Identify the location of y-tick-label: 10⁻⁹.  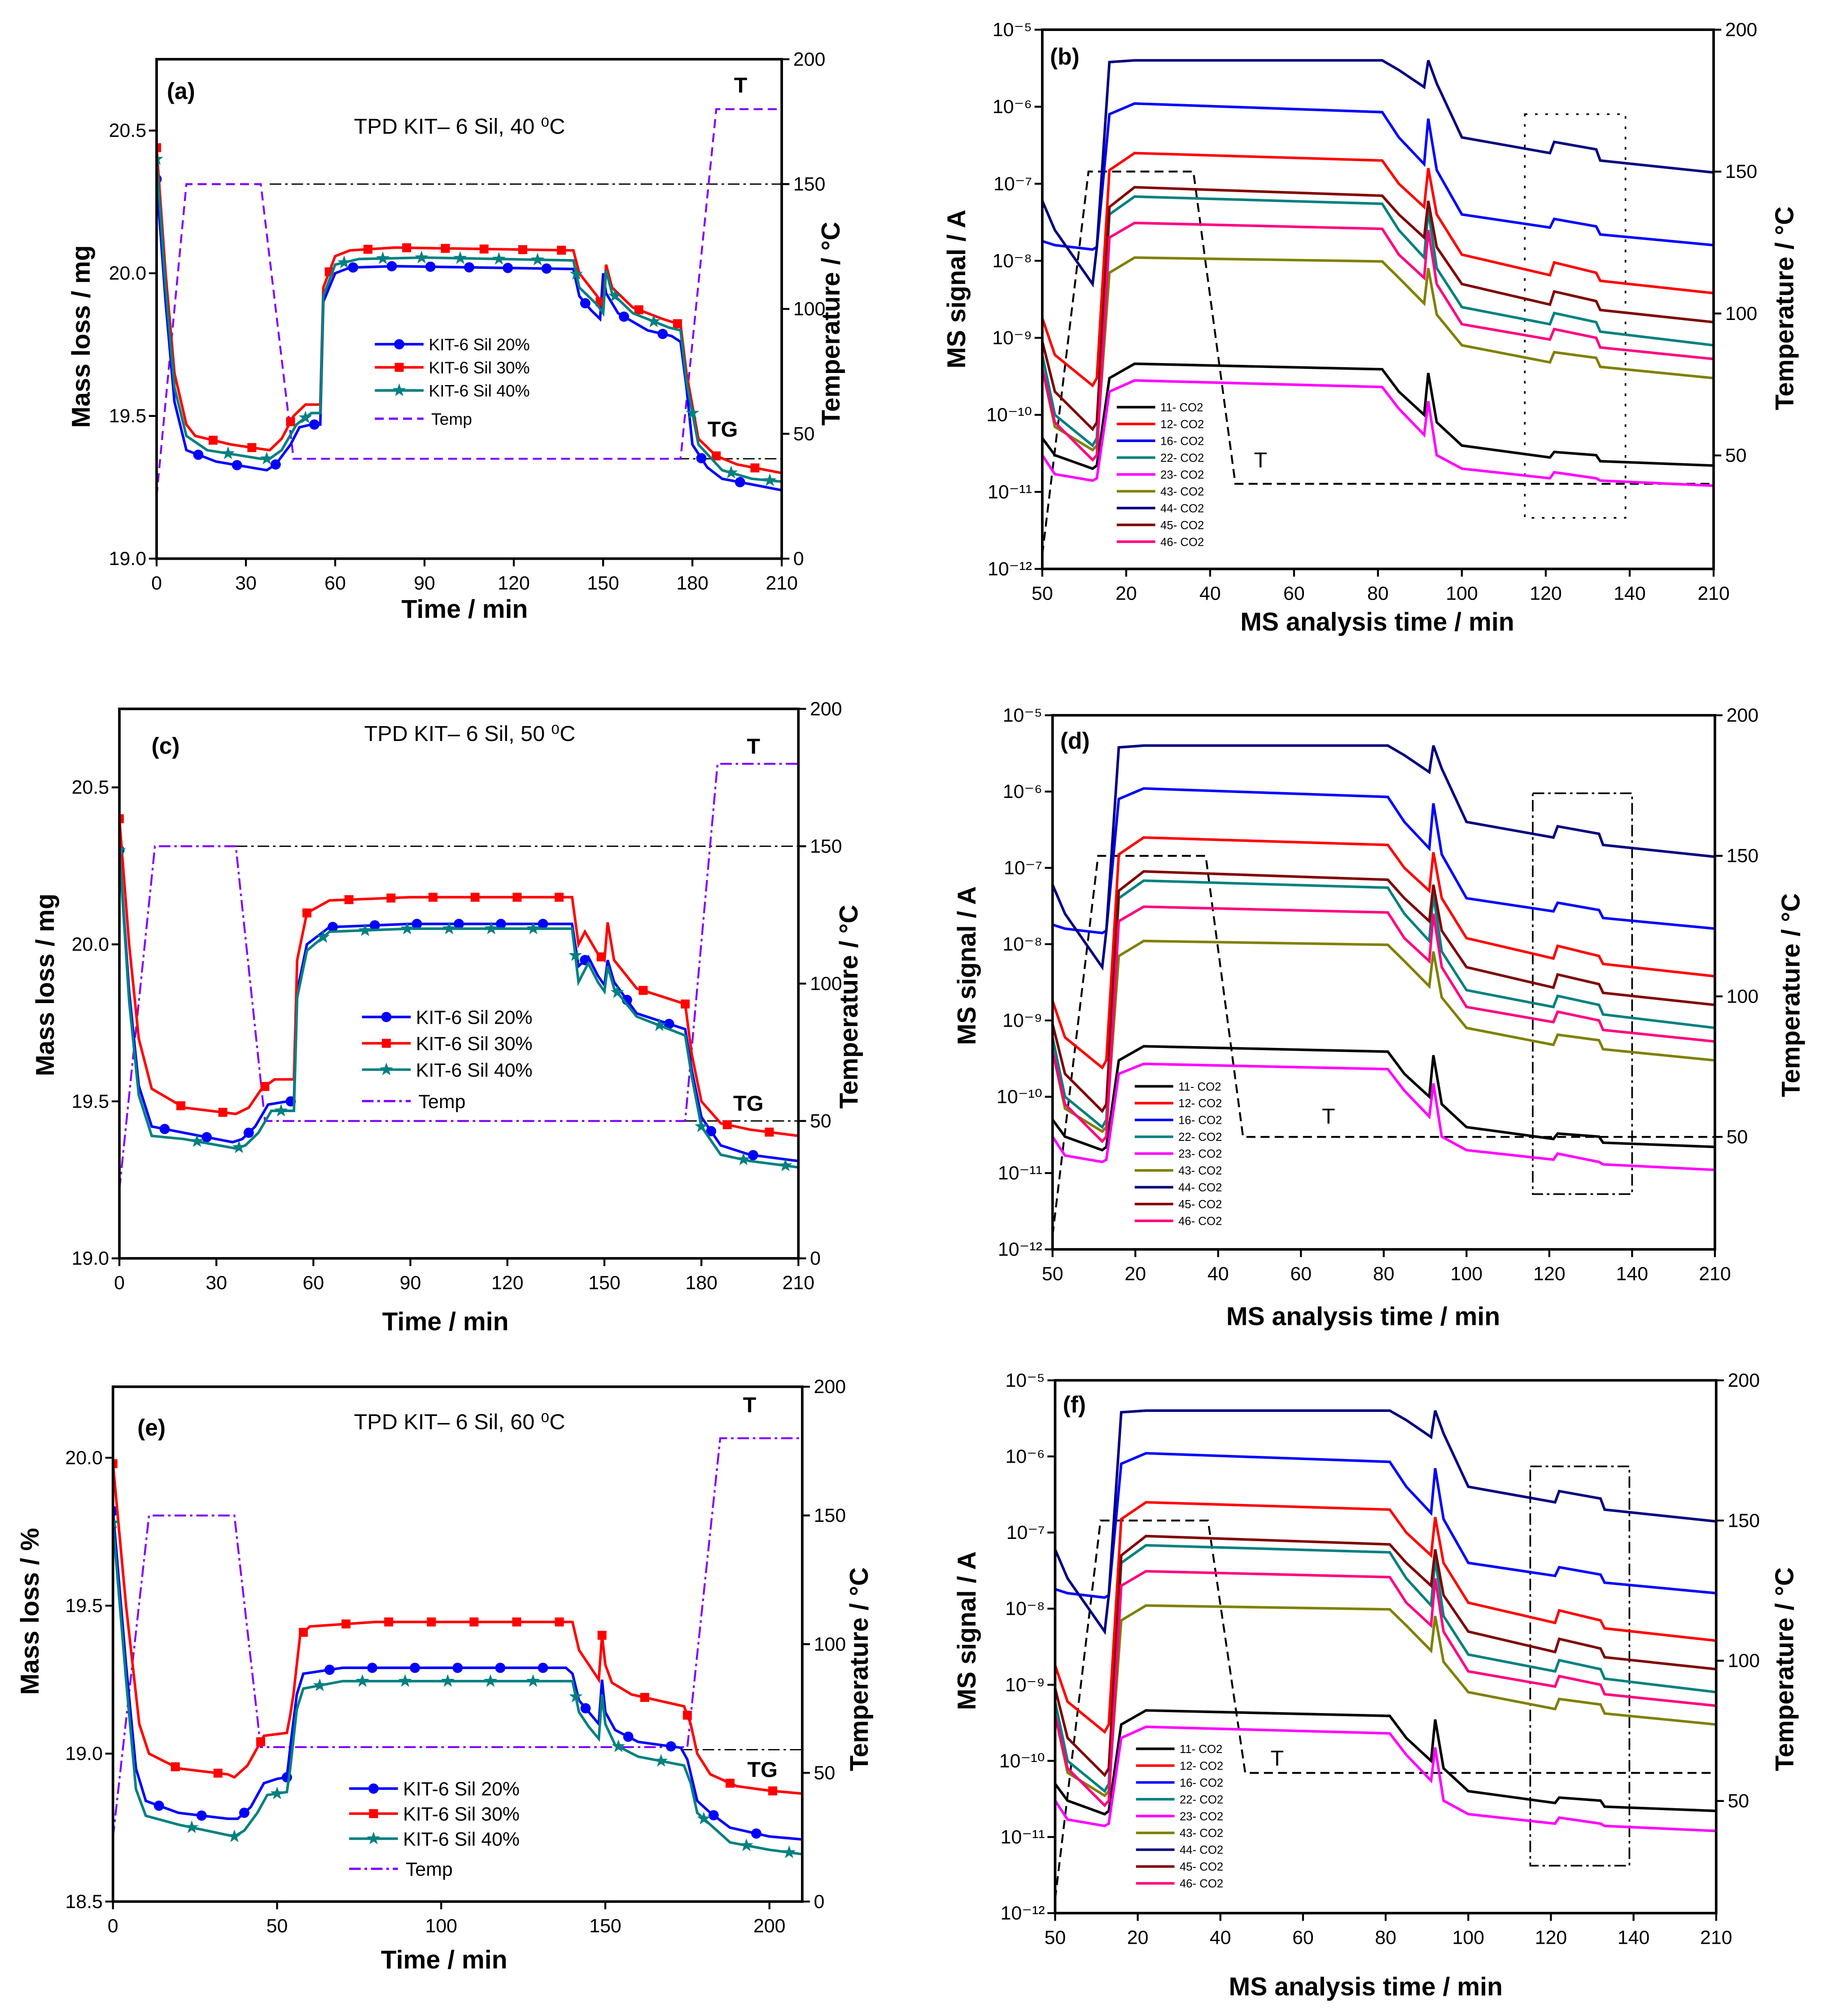
(1012, 338).